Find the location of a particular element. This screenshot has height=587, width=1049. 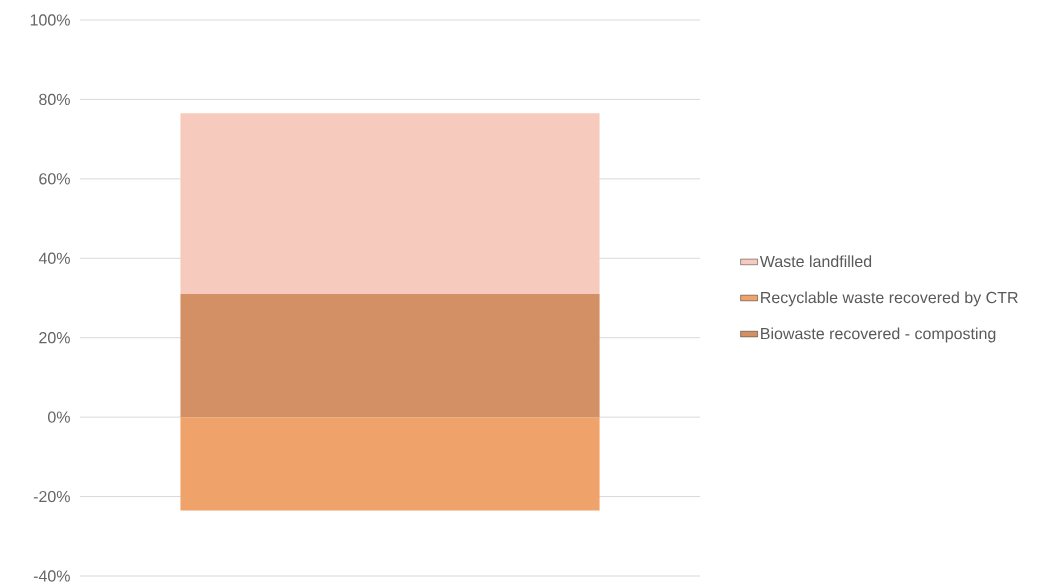

y-tick-label: 20% is located at coordinates (54, 338).